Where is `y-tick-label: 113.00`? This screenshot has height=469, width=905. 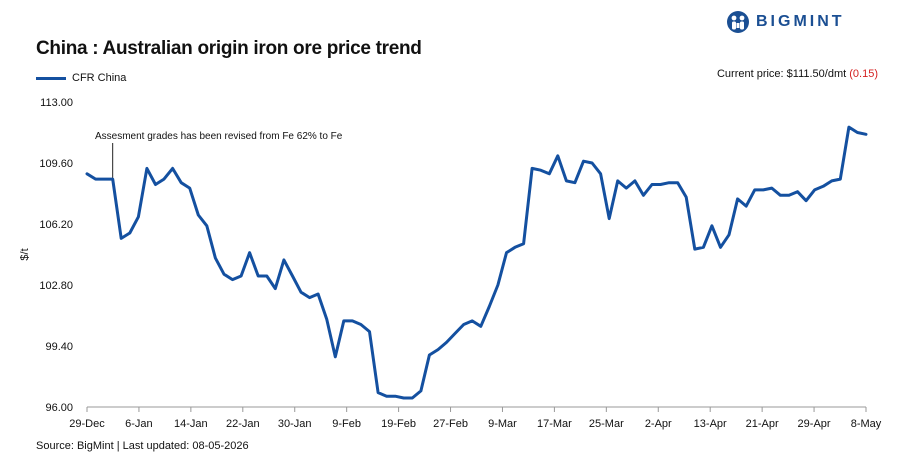
y-tick-label: 113.00 is located at coordinates (56, 103).